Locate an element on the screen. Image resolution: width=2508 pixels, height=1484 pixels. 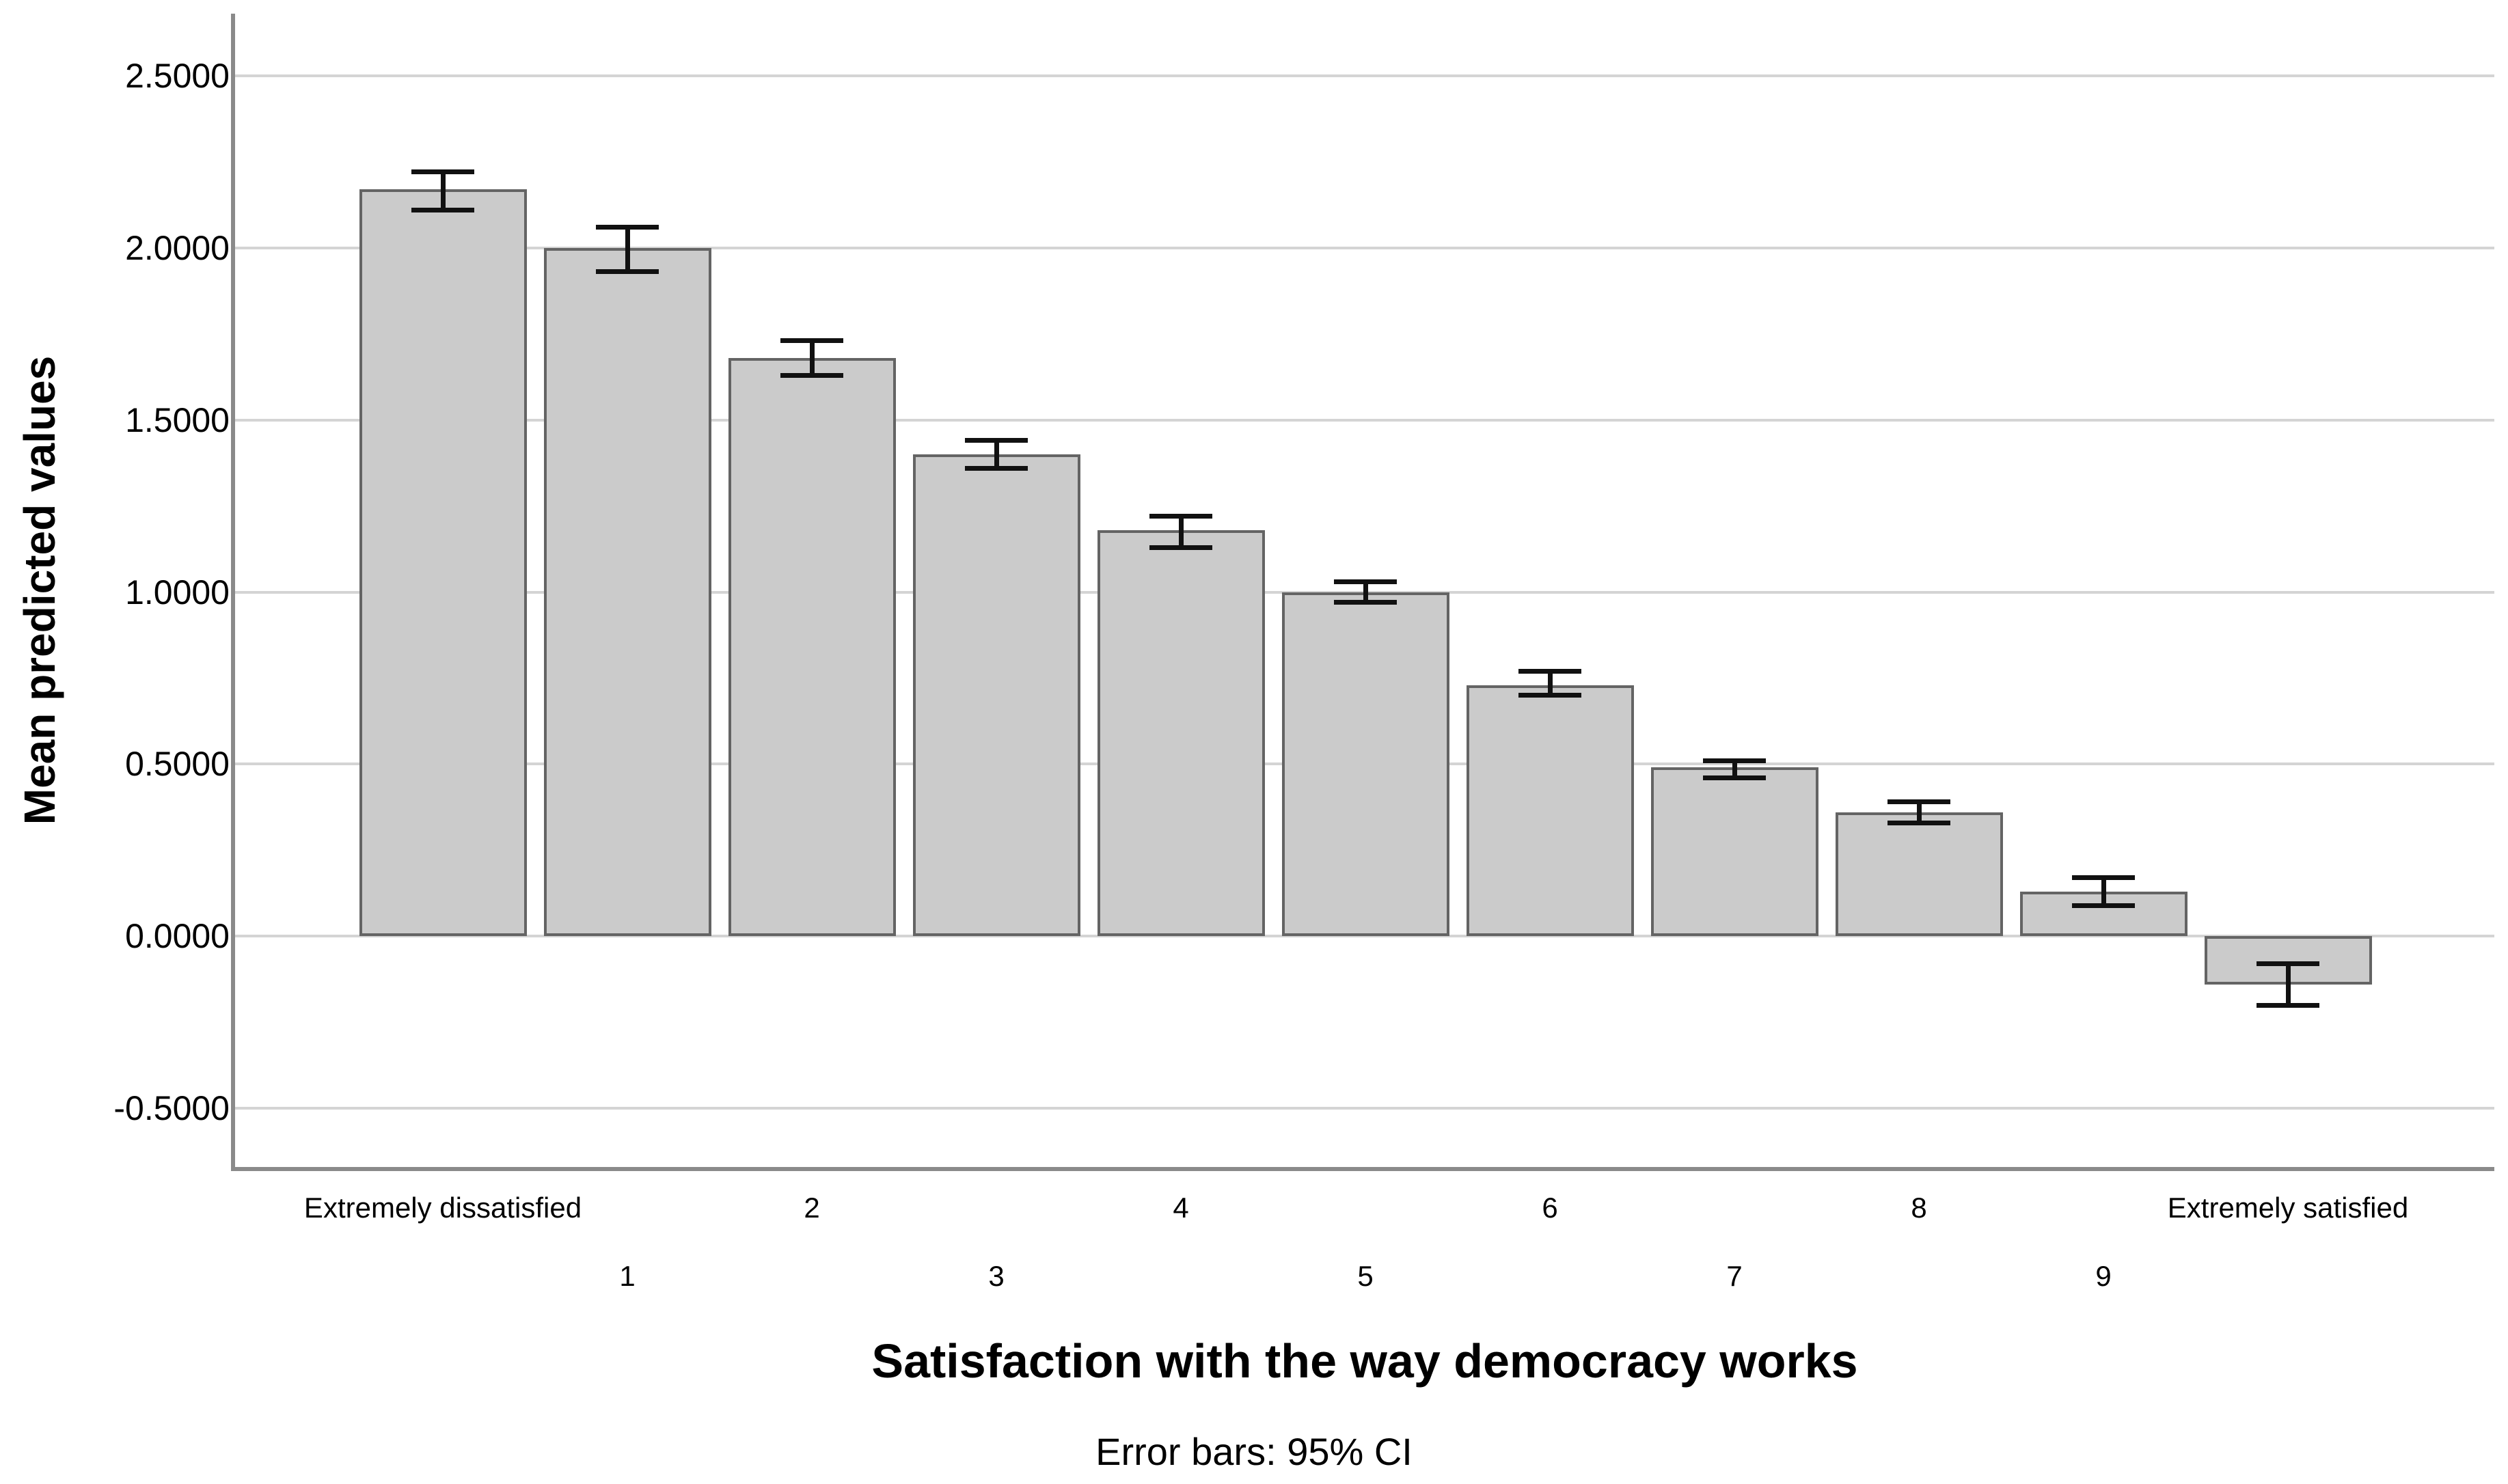
x-tick-label: 7 is located at coordinates (1734, 1276).